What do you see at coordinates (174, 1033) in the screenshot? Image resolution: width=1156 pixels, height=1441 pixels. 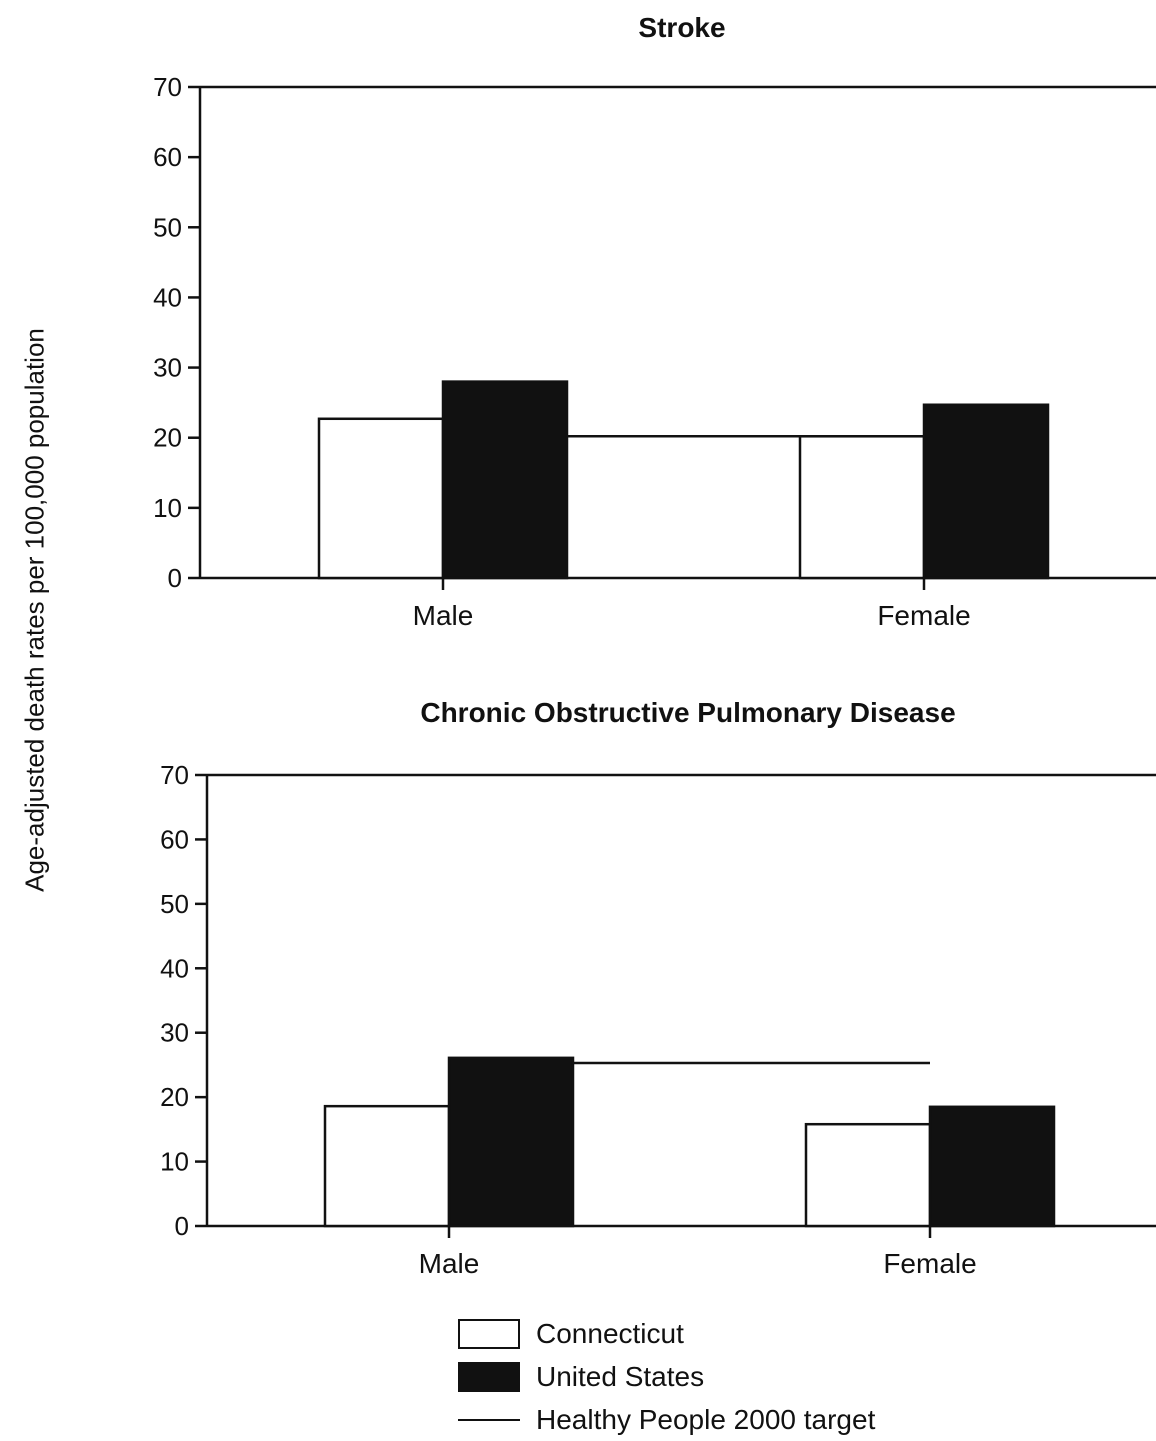 I see `copd-y-tick-label: 30` at bounding box center [174, 1033].